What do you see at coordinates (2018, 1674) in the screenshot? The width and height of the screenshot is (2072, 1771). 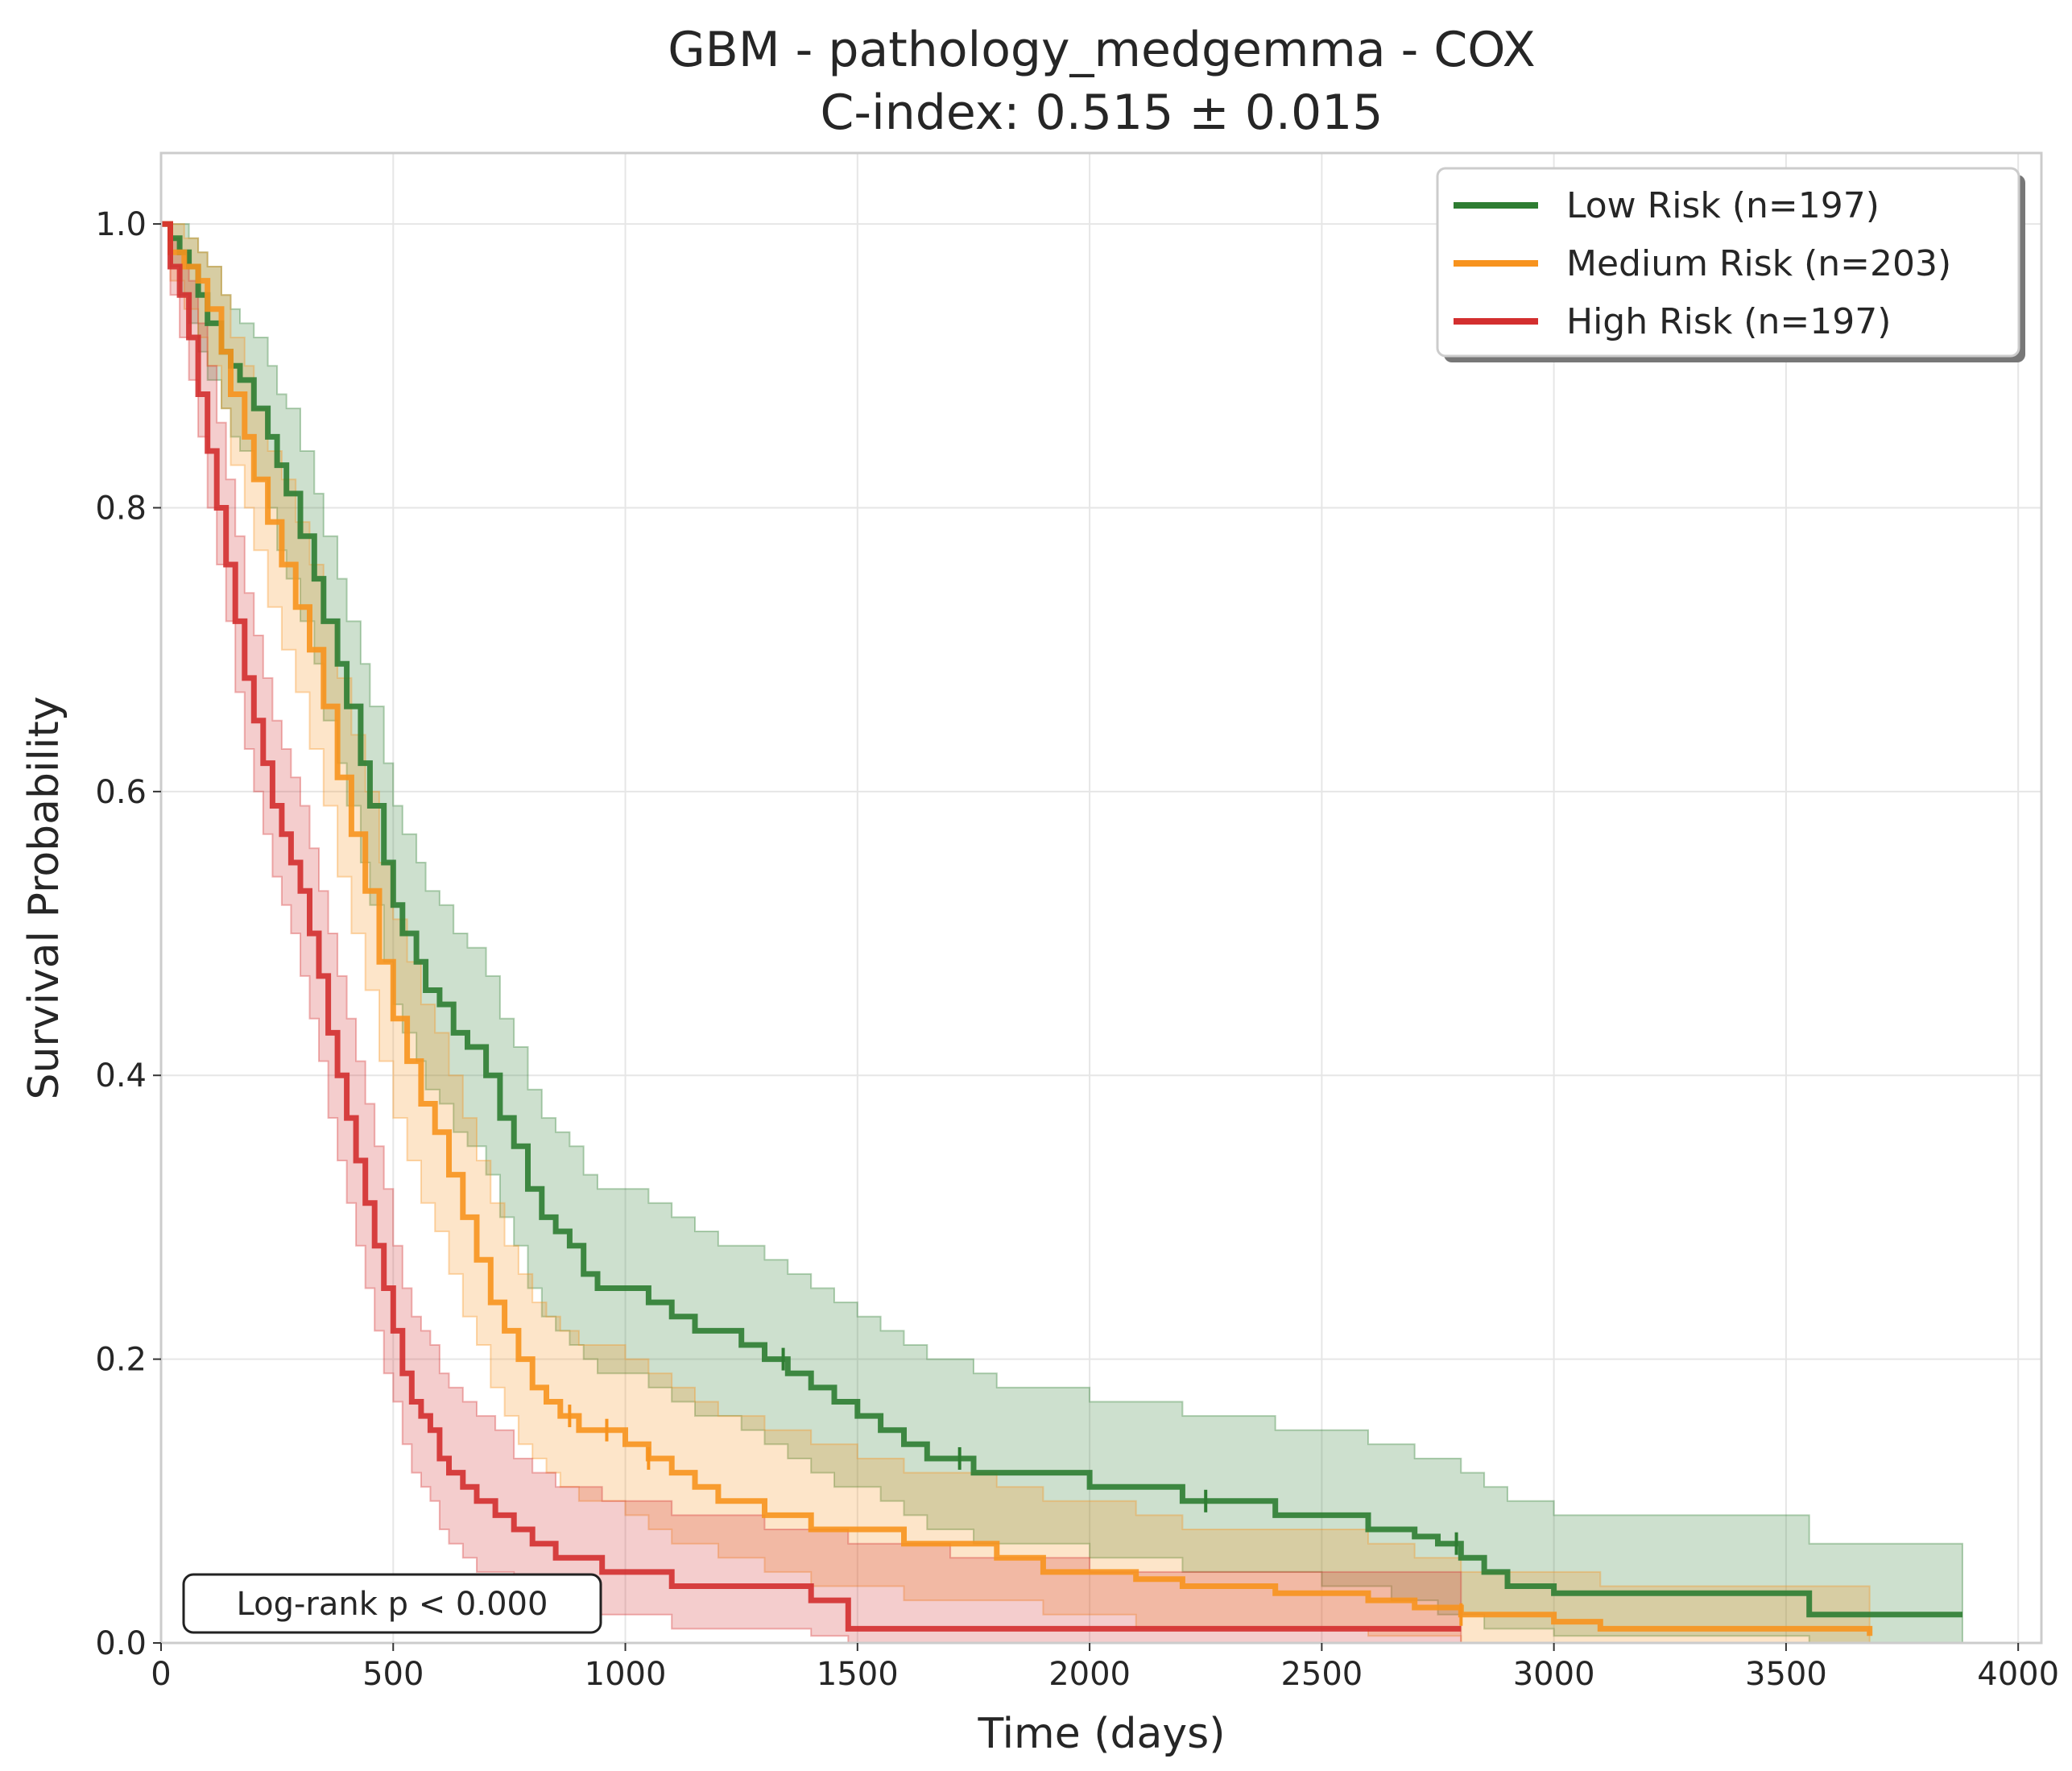 I see `x-tick-label: 4000` at bounding box center [2018, 1674].